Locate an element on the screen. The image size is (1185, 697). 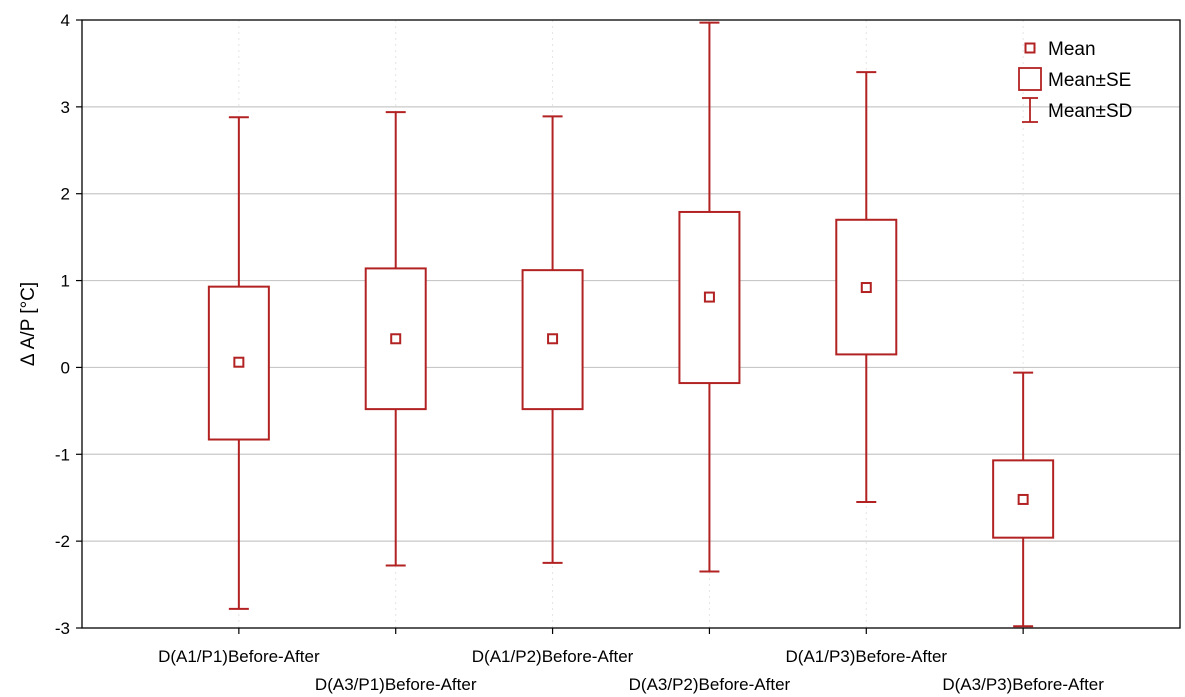
legend-item: Mean±SD is located at coordinates (1077, 110).